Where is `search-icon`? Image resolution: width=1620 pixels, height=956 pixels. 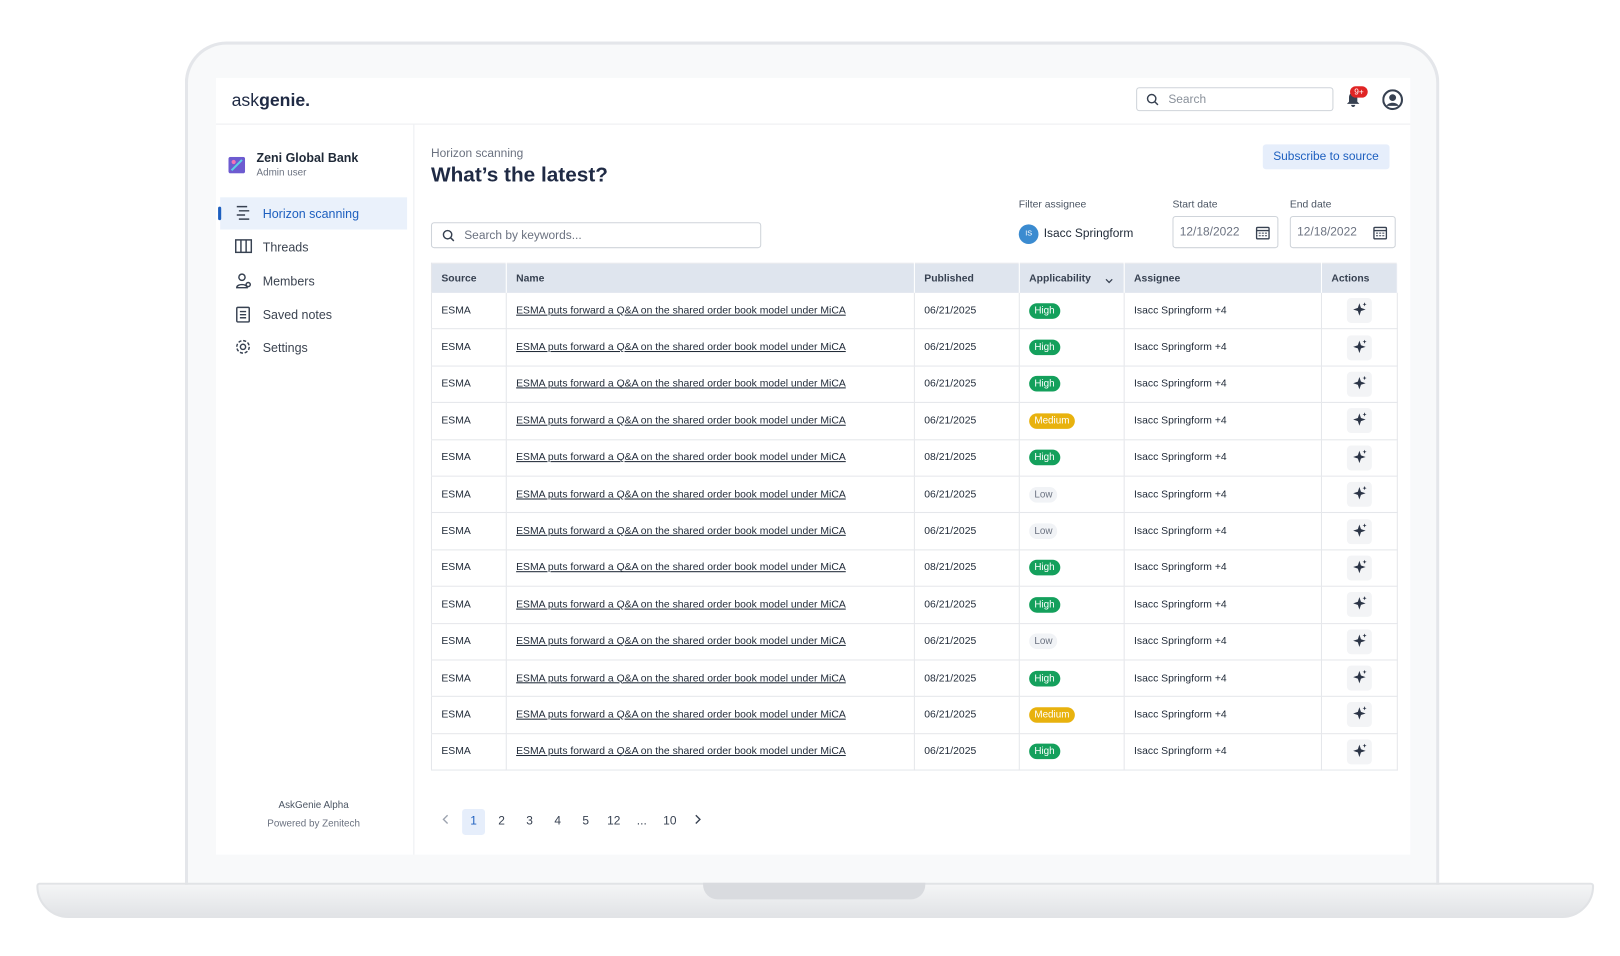
search-icon is located at coordinates (448, 235).